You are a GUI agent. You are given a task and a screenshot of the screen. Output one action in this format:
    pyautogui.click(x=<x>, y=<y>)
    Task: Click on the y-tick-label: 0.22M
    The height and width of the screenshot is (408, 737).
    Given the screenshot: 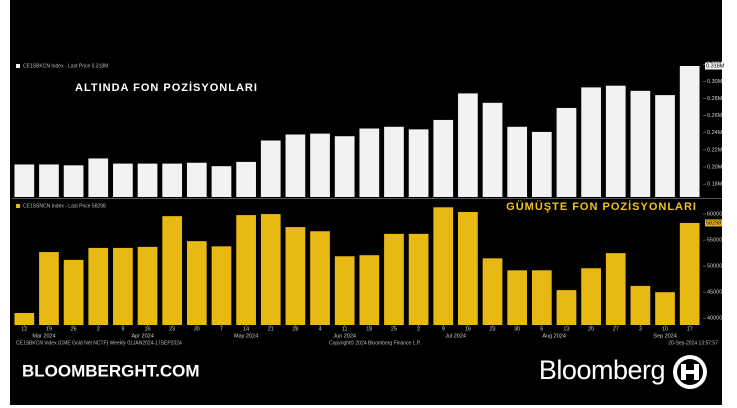 What is the action you would take?
    pyautogui.click(x=715, y=150)
    